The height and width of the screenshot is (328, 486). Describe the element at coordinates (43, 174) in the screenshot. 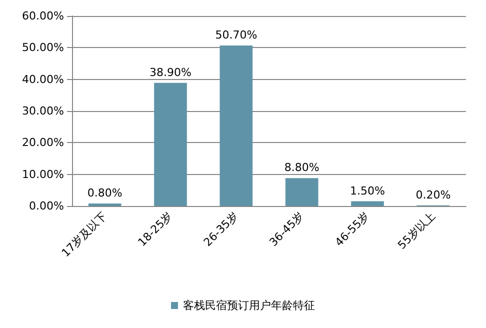

I see `y-tick-label: 10.00%` at that location.